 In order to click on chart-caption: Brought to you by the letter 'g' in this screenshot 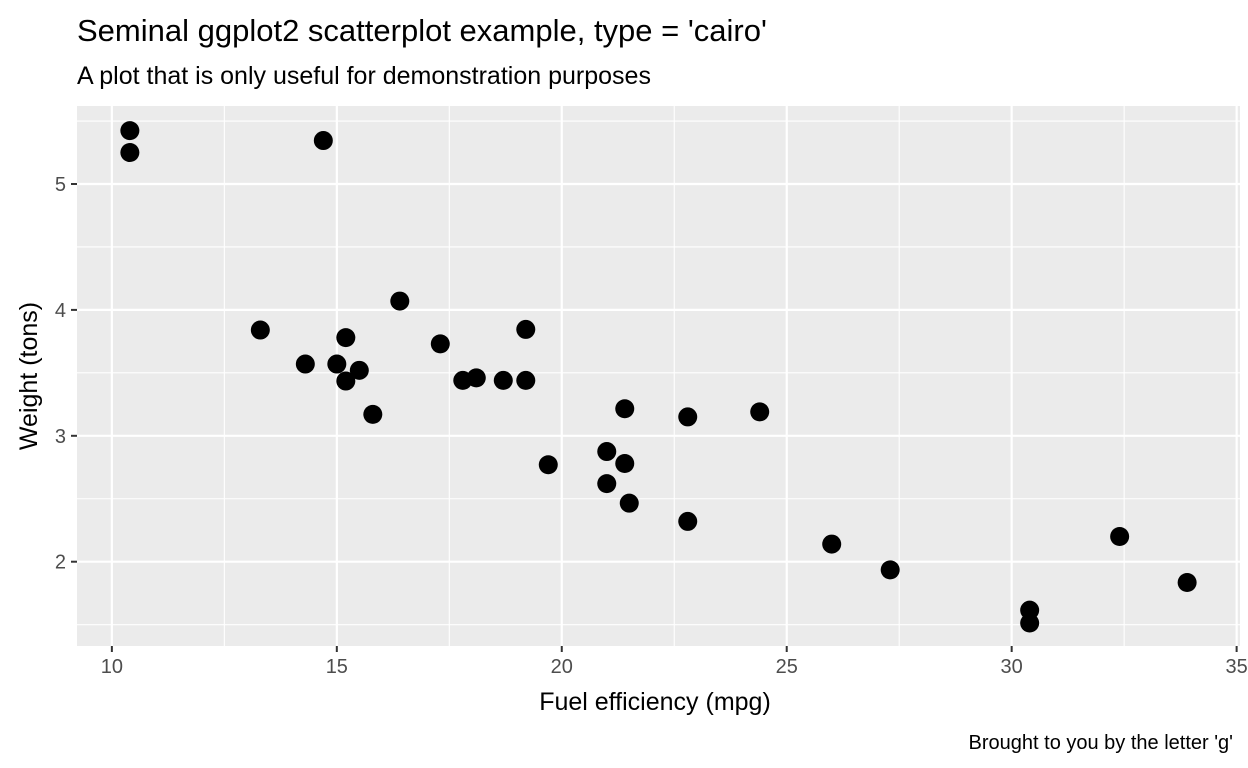, I will do `click(1101, 743)`.